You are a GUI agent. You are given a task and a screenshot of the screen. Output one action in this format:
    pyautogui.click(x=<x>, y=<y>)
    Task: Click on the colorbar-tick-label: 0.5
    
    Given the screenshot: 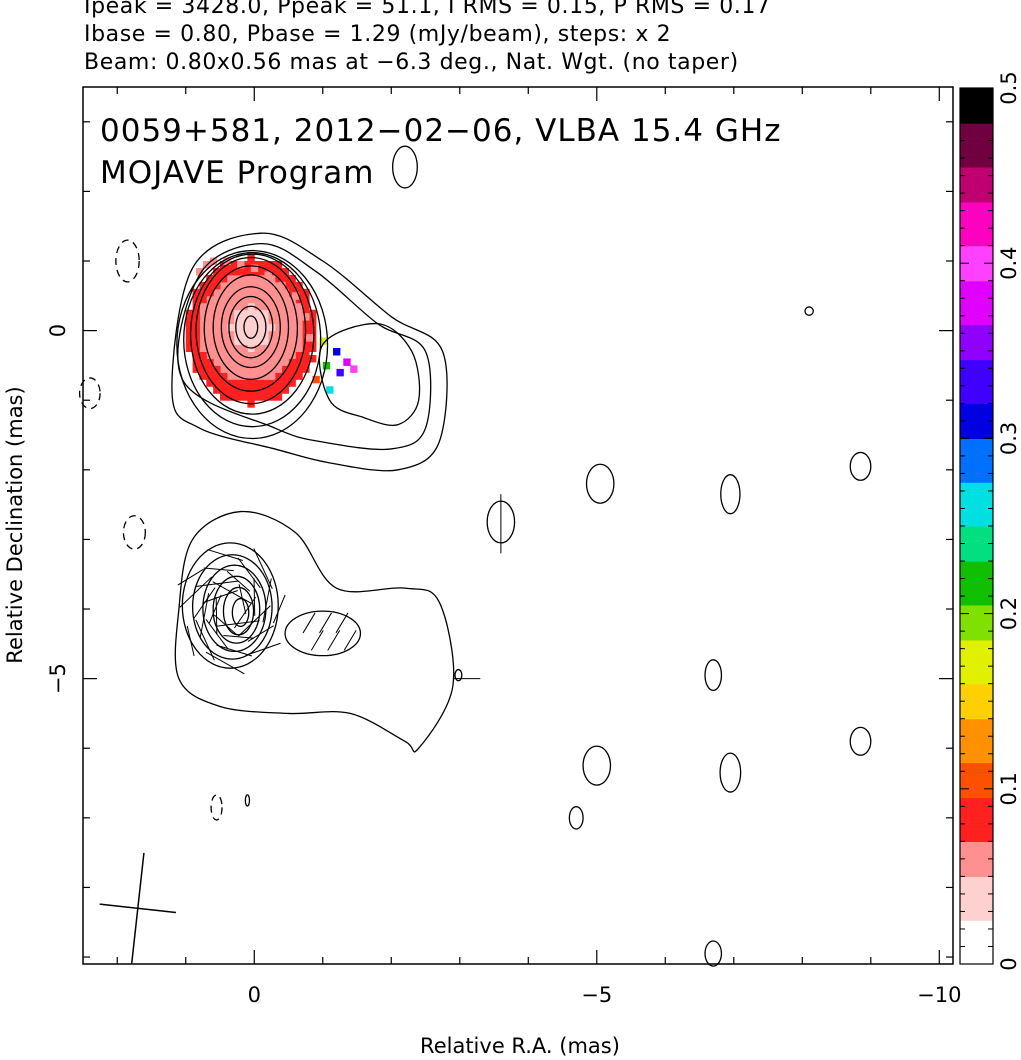 What is the action you would take?
    pyautogui.click(x=1009, y=87)
    